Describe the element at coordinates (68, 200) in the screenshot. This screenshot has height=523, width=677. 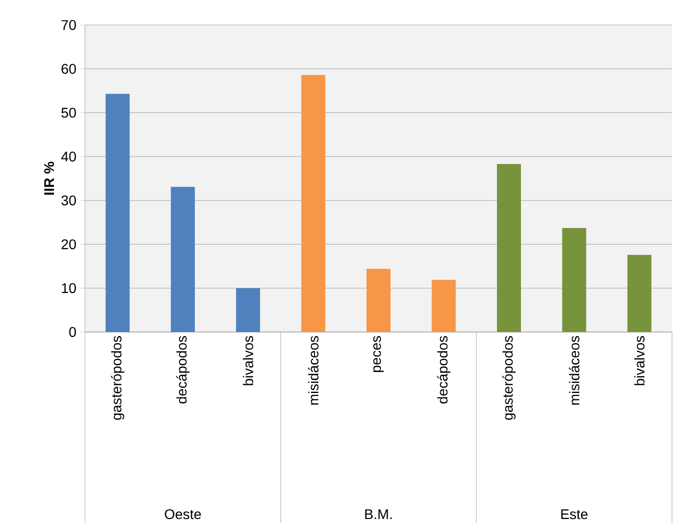
I see `y-tick-label: 30` at that location.